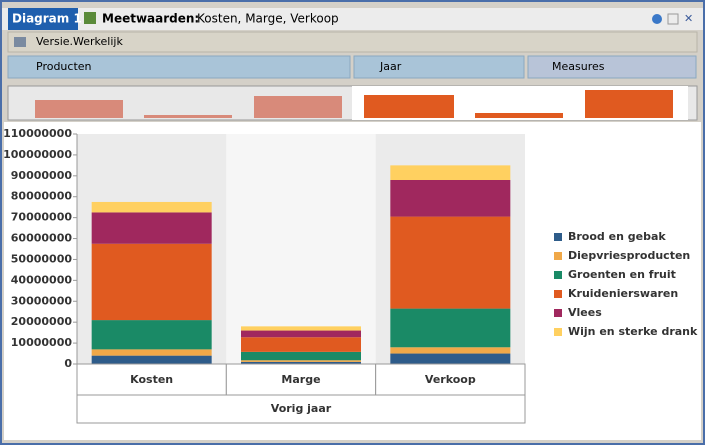 Image resolution: width=705 pixels, height=445 pixels. I want to click on help-button, so click(657, 19).